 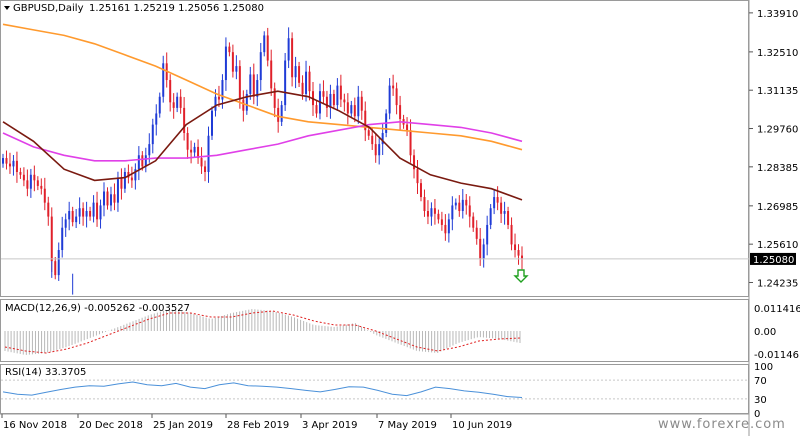 I want to click on rsi-tick-label: 0, so click(x=757, y=414).